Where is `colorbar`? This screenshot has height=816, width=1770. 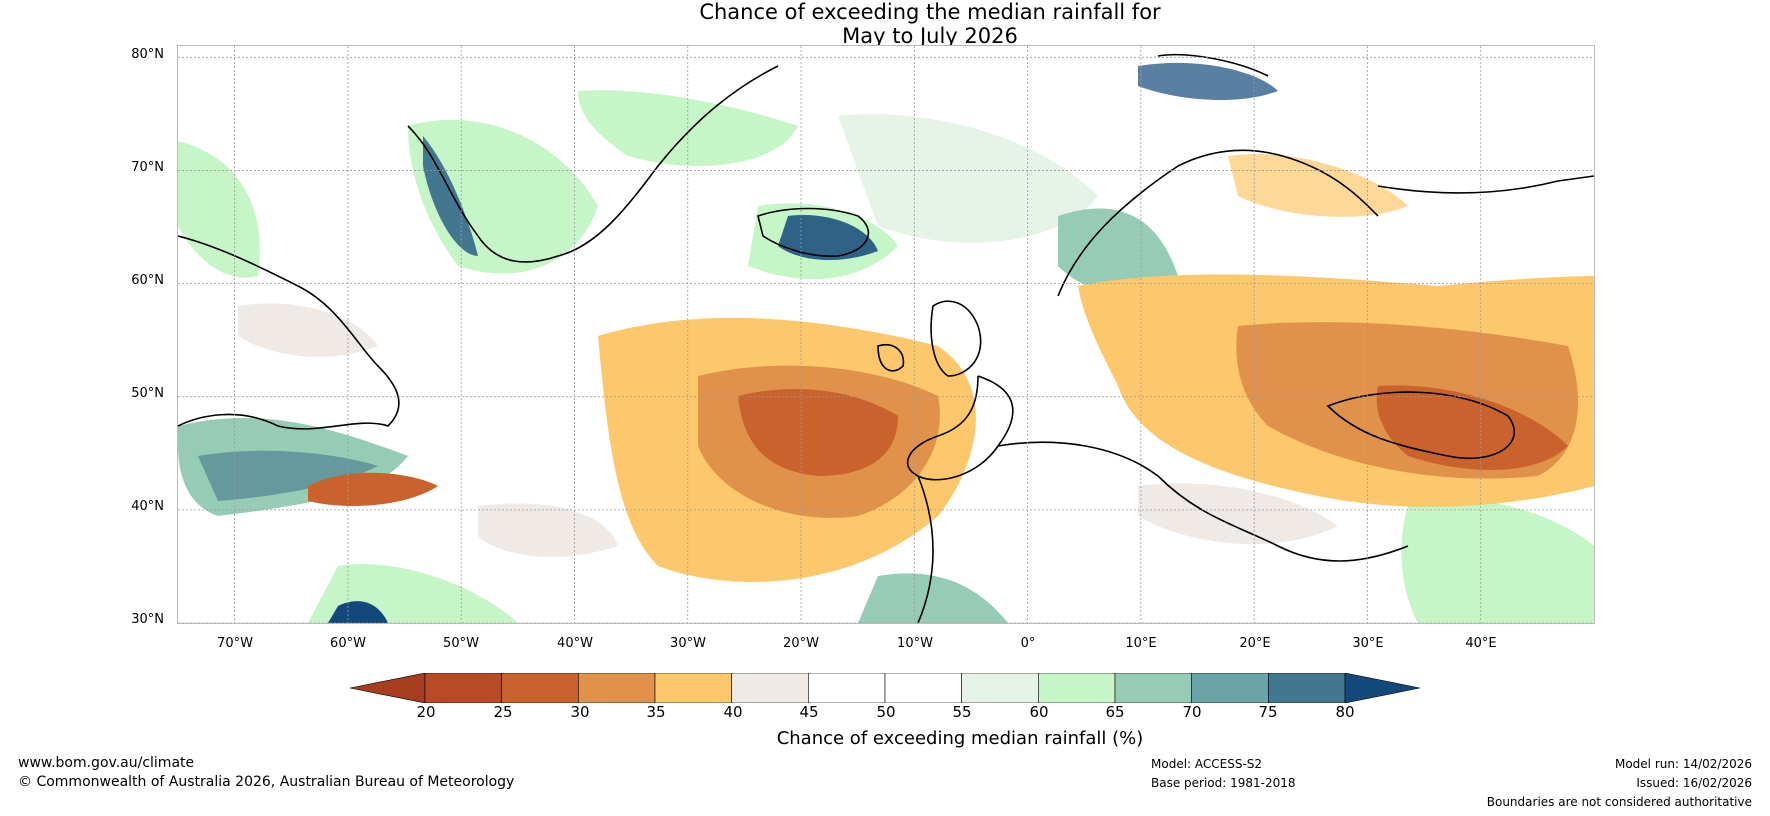 colorbar is located at coordinates (885, 688).